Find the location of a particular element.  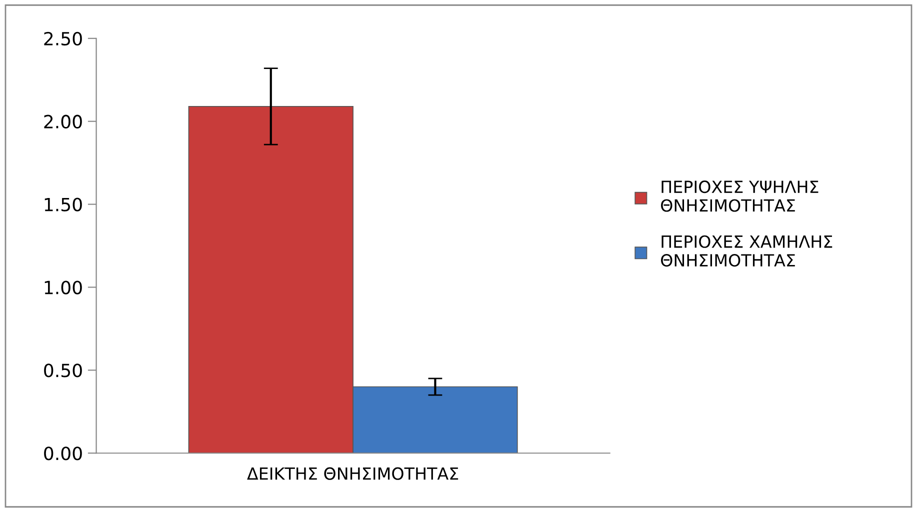

x-tick-label: ΔΕΙΚΤΗΣ ΘΝΗΣΙΜΟΤΗΤΑΣ is located at coordinates (352, 473).